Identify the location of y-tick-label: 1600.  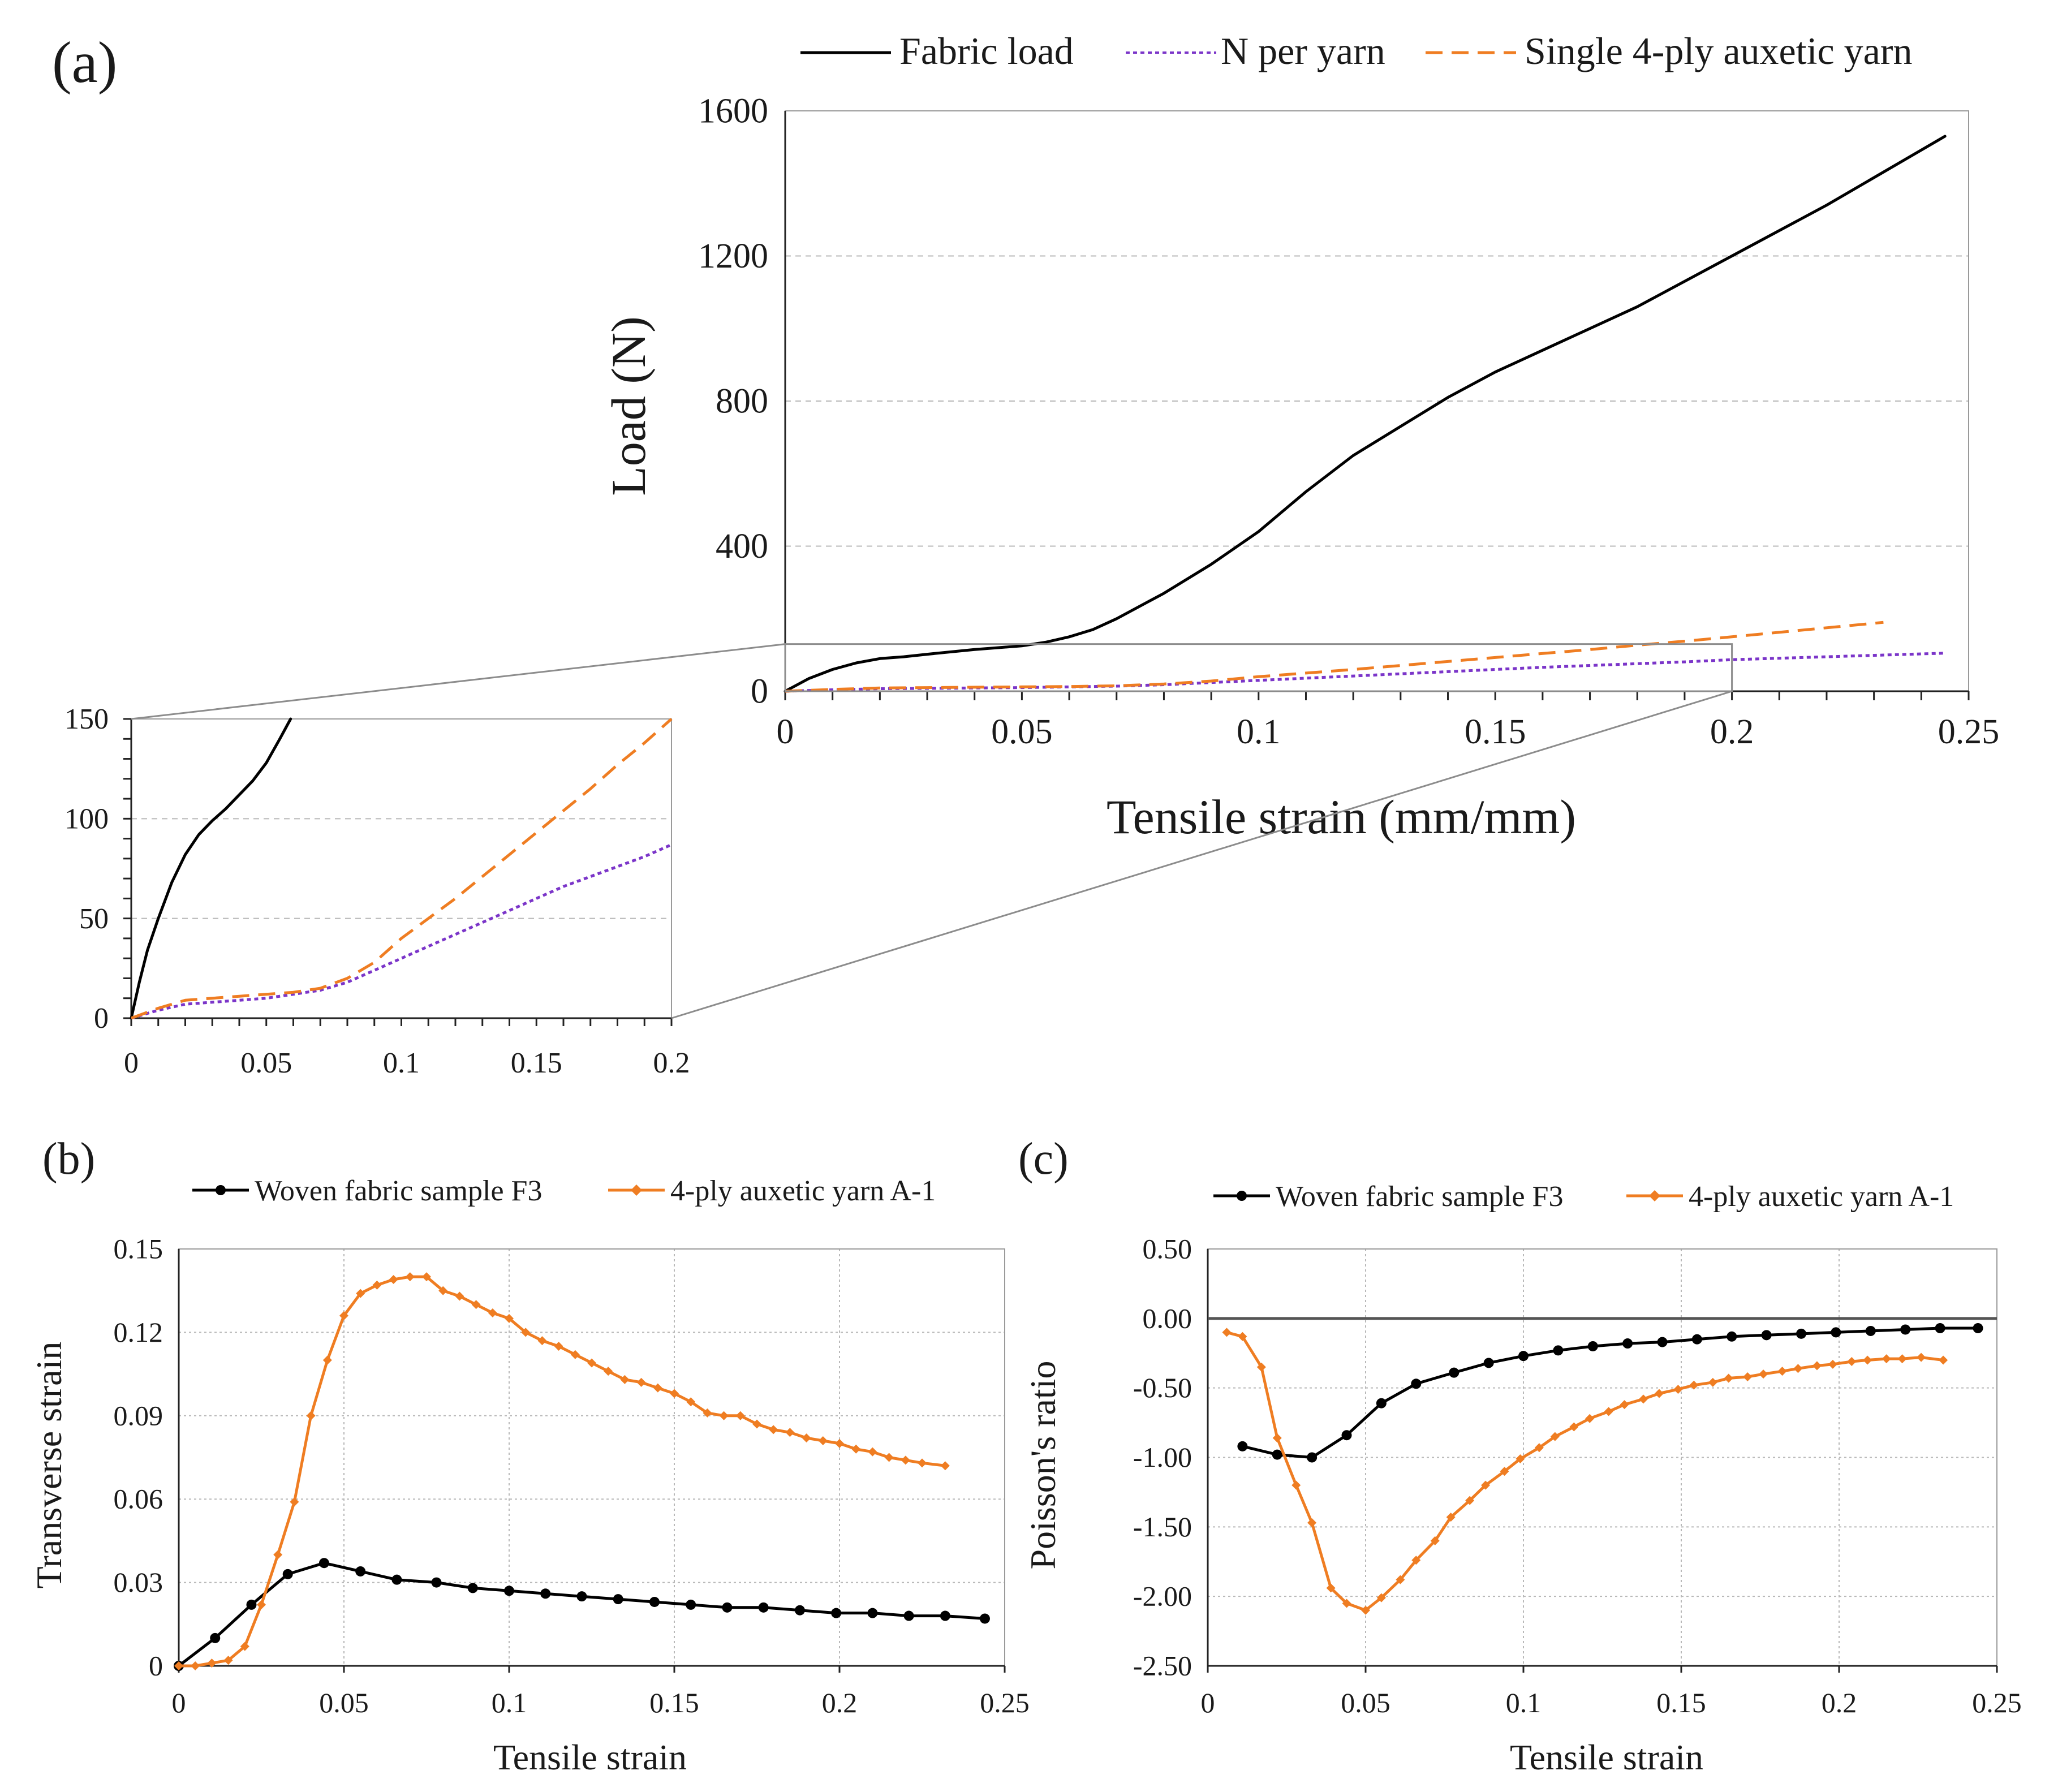
(733, 111).